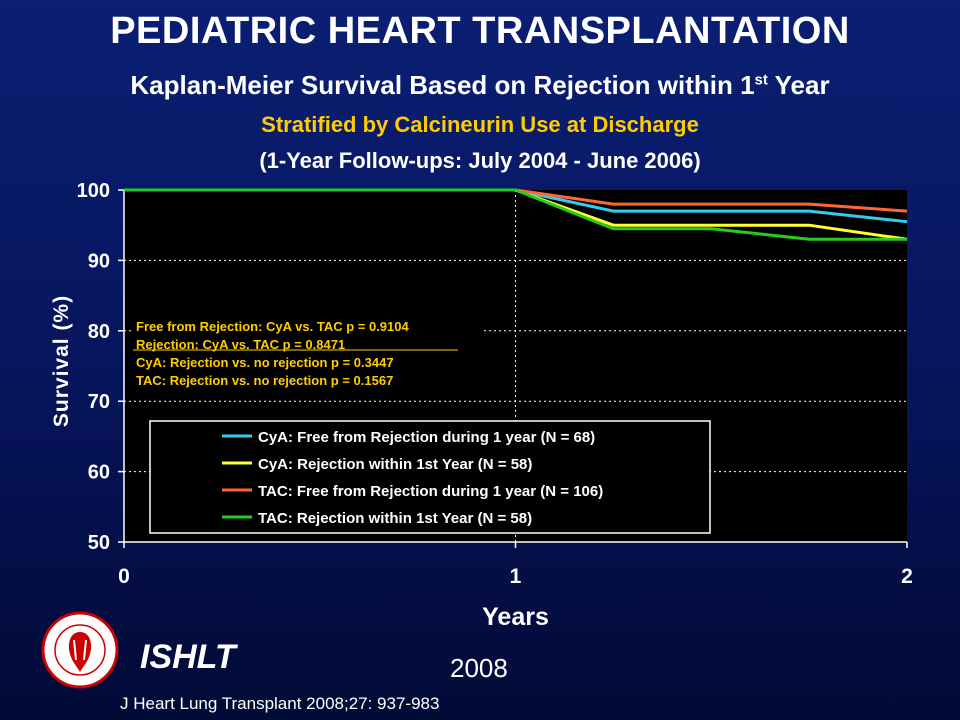 This screenshot has width=960, height=720. Describe the element at coordinates (61, 361) in the screenshot. I see `y-axis-label: Survival (%)` at that location.